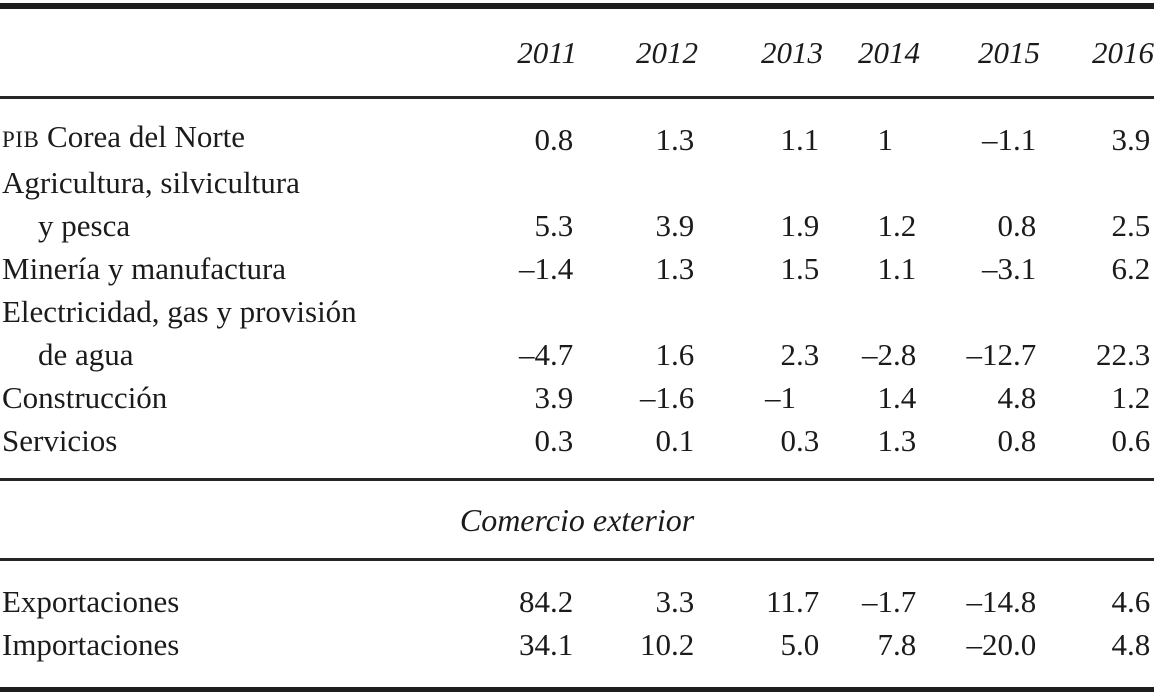 This screenshot has width=1154, height=692. What do you see at coordinates (1097, 225) in the screenshot?
I see `value-cell: 2.5` at bounding box center [1097, 225].